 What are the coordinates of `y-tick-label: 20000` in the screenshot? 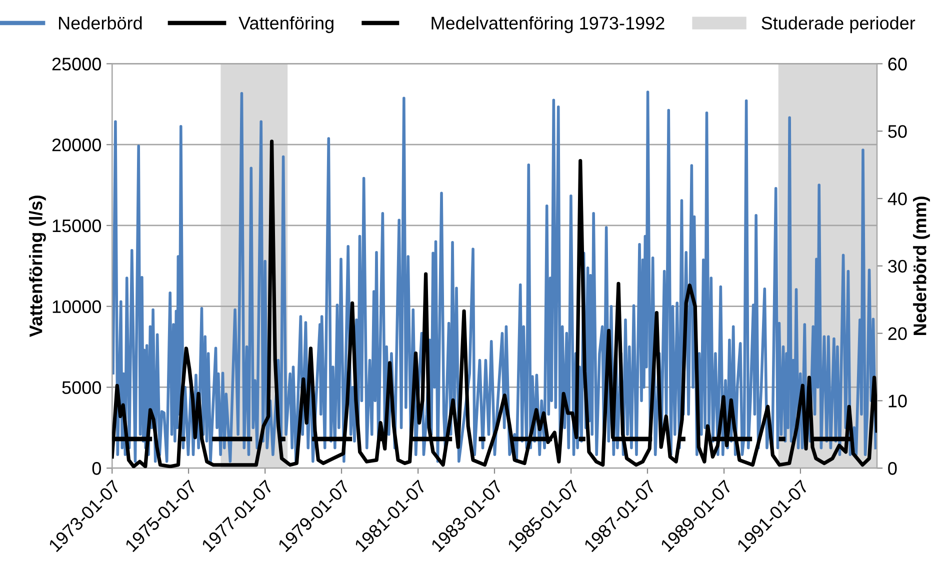 It's located at (76, 145).